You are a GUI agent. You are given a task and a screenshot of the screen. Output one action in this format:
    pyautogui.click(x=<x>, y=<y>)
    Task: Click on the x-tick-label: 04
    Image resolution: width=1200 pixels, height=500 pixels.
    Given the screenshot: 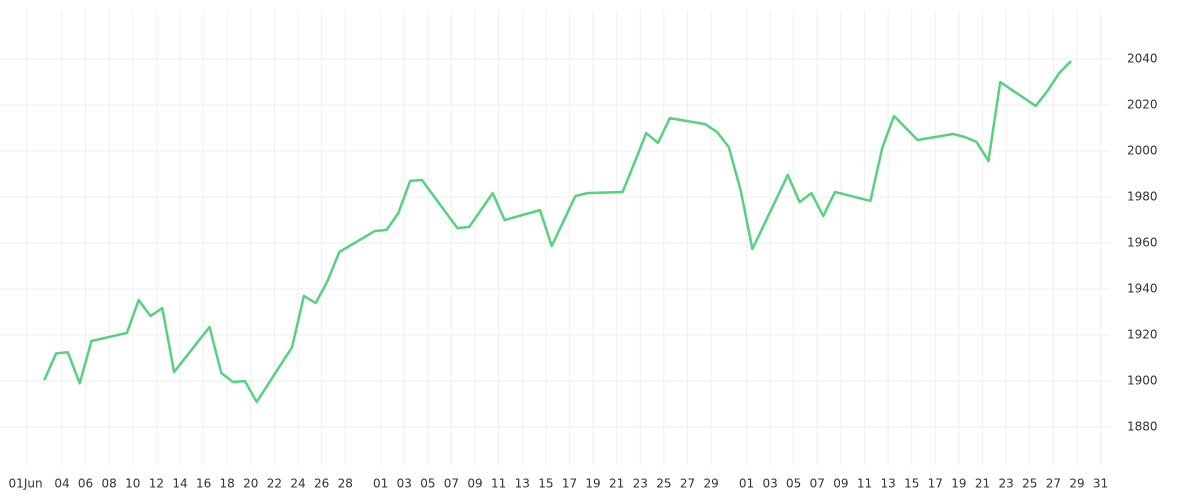 What is the action you would take?
    pyautogui.click(x=61, y=484)
    